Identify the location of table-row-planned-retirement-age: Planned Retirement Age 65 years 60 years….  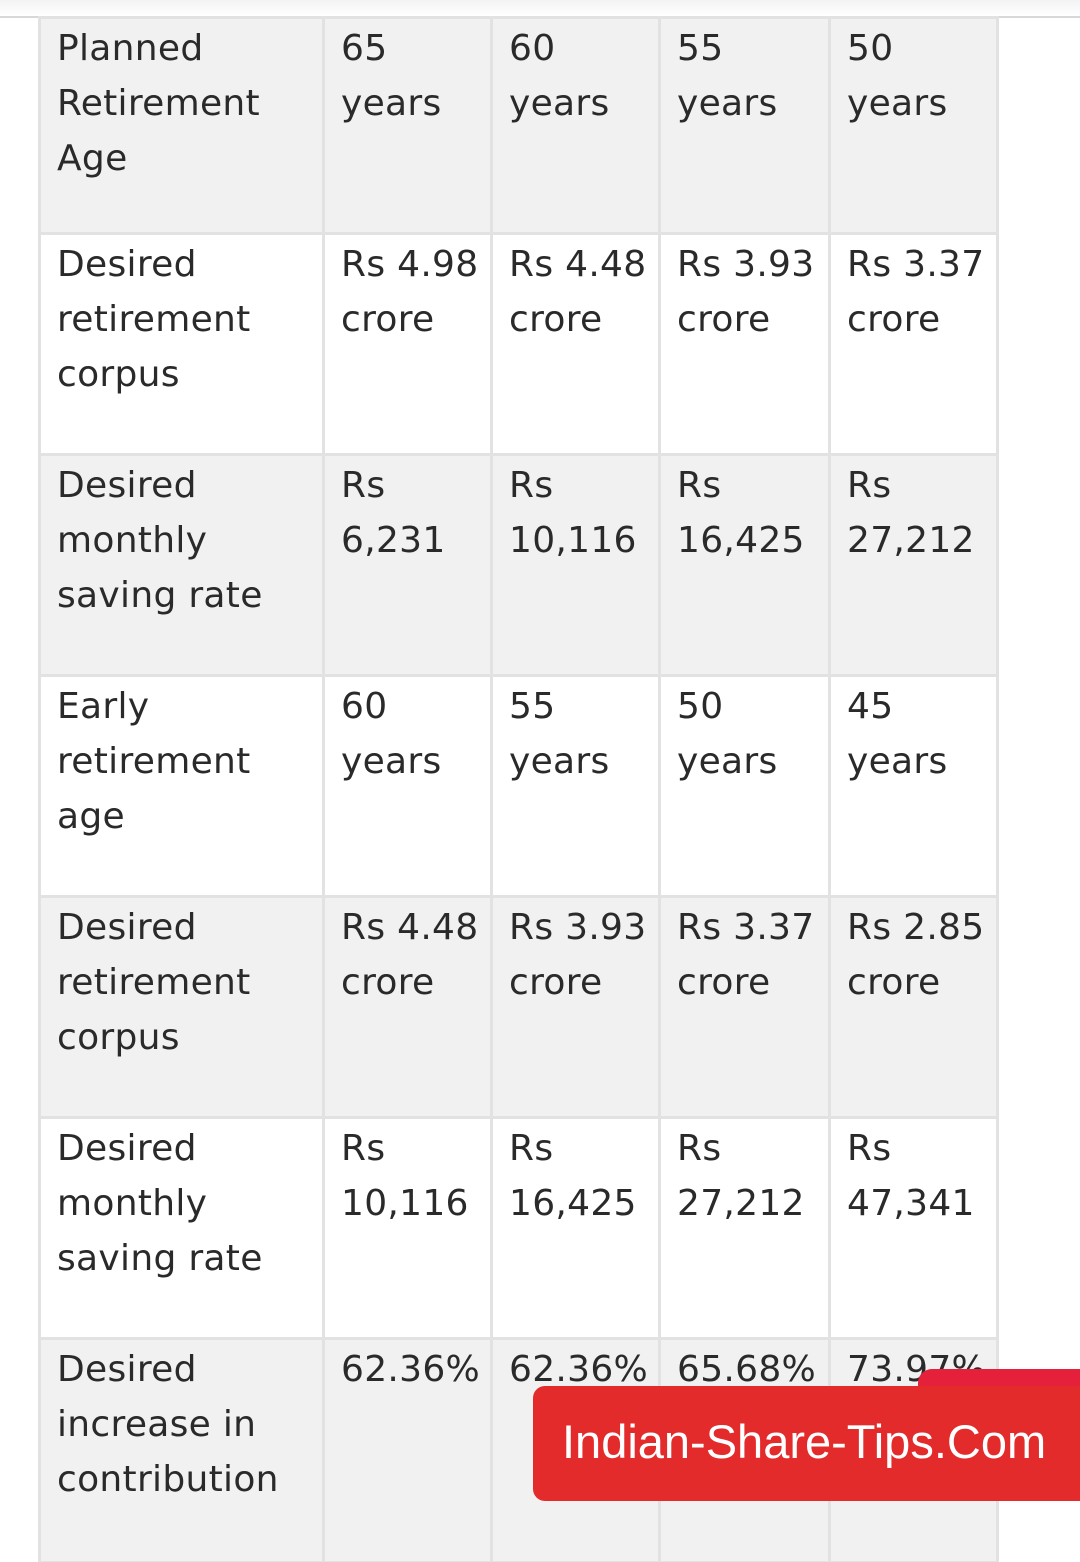
(518, 125).